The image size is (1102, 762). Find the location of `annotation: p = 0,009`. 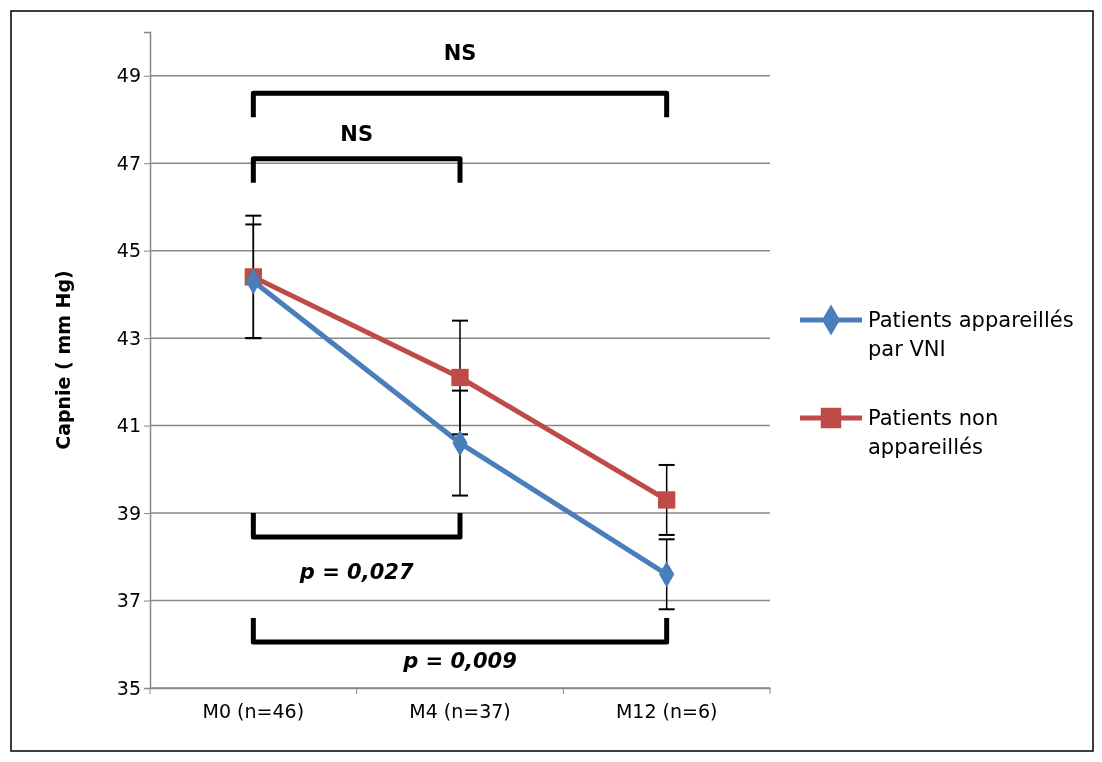

annotation: p = 0,009 is located at coordinates (459, 661).